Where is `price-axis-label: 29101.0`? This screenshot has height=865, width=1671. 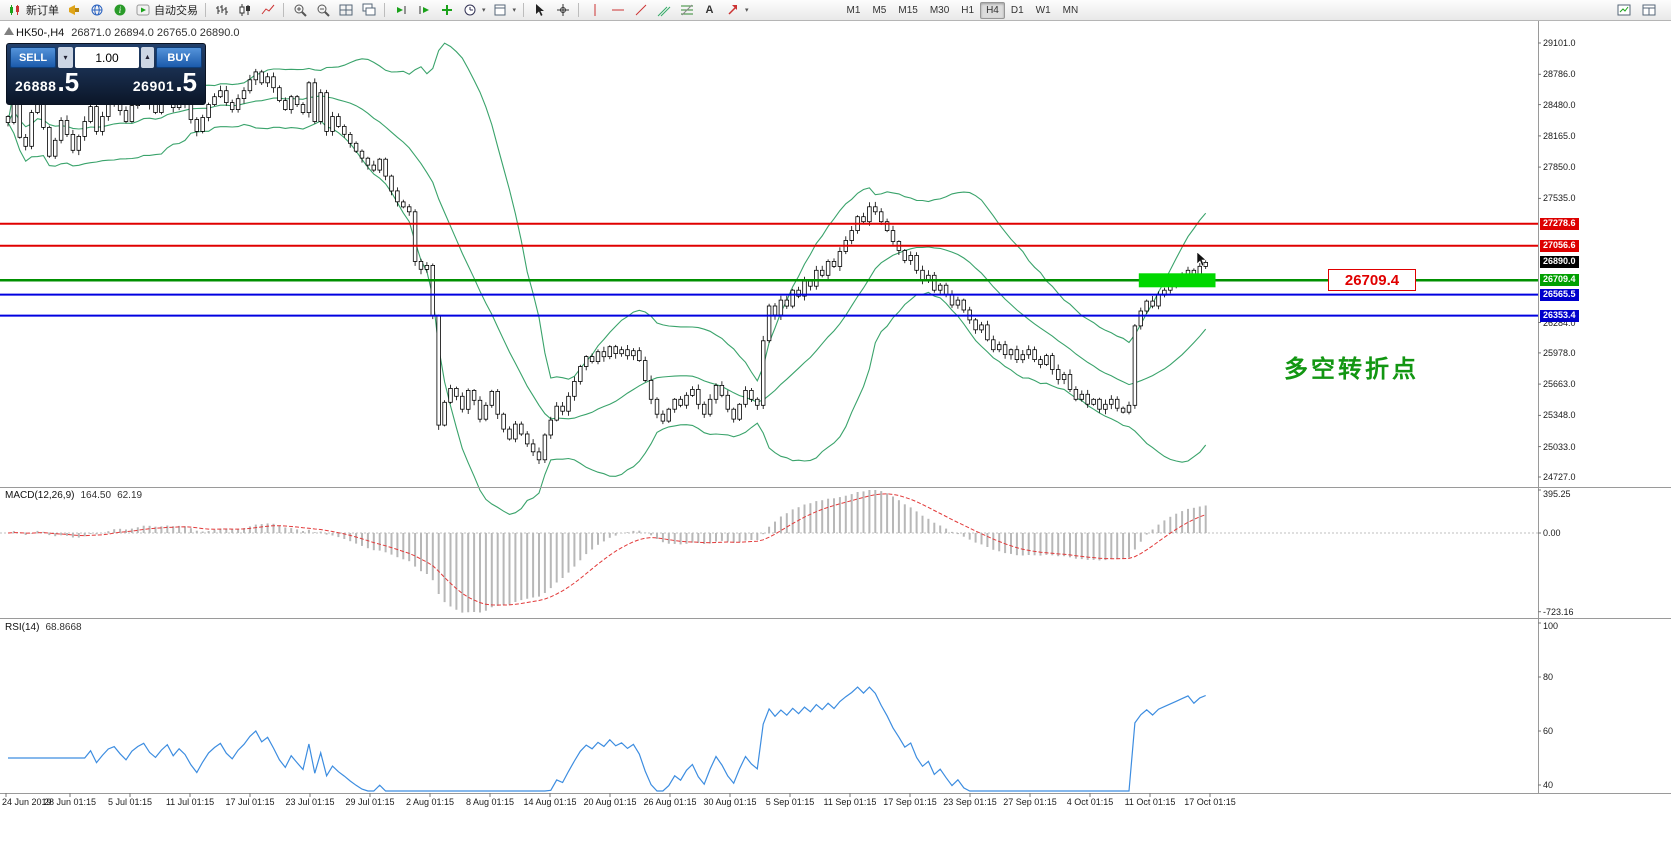 price-axis-label: 29101.0 is located at coordinates (1559, 43).